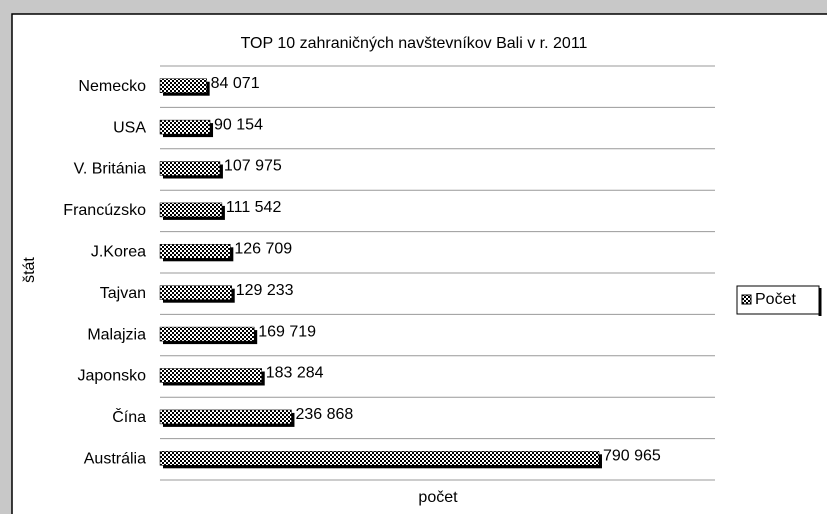 Image resolution: width=827 pixels, height=514 pixels. Describe the element at coordinates (29, 270) in the screenshot. I see `y-axis-label: štát` at that location.